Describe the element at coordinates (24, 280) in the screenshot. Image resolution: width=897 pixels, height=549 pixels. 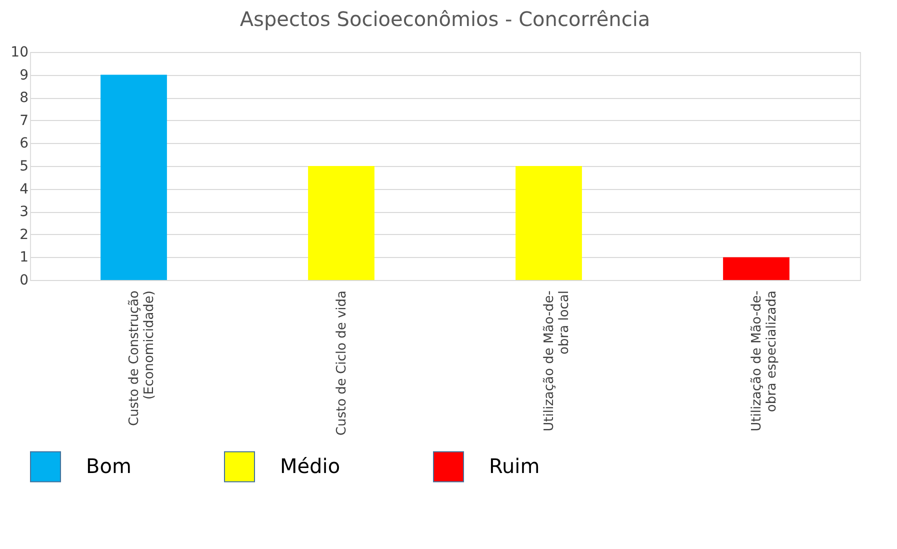
I see `y-tick-label: 0` at that location.